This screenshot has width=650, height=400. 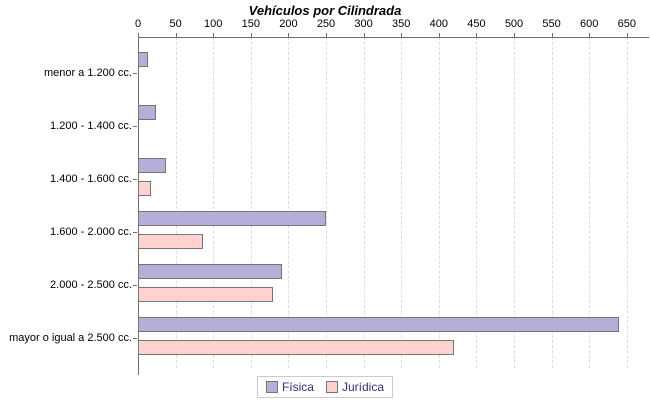 I want to click on x-axis-tick-label: 50, so click(x=175, y=24).